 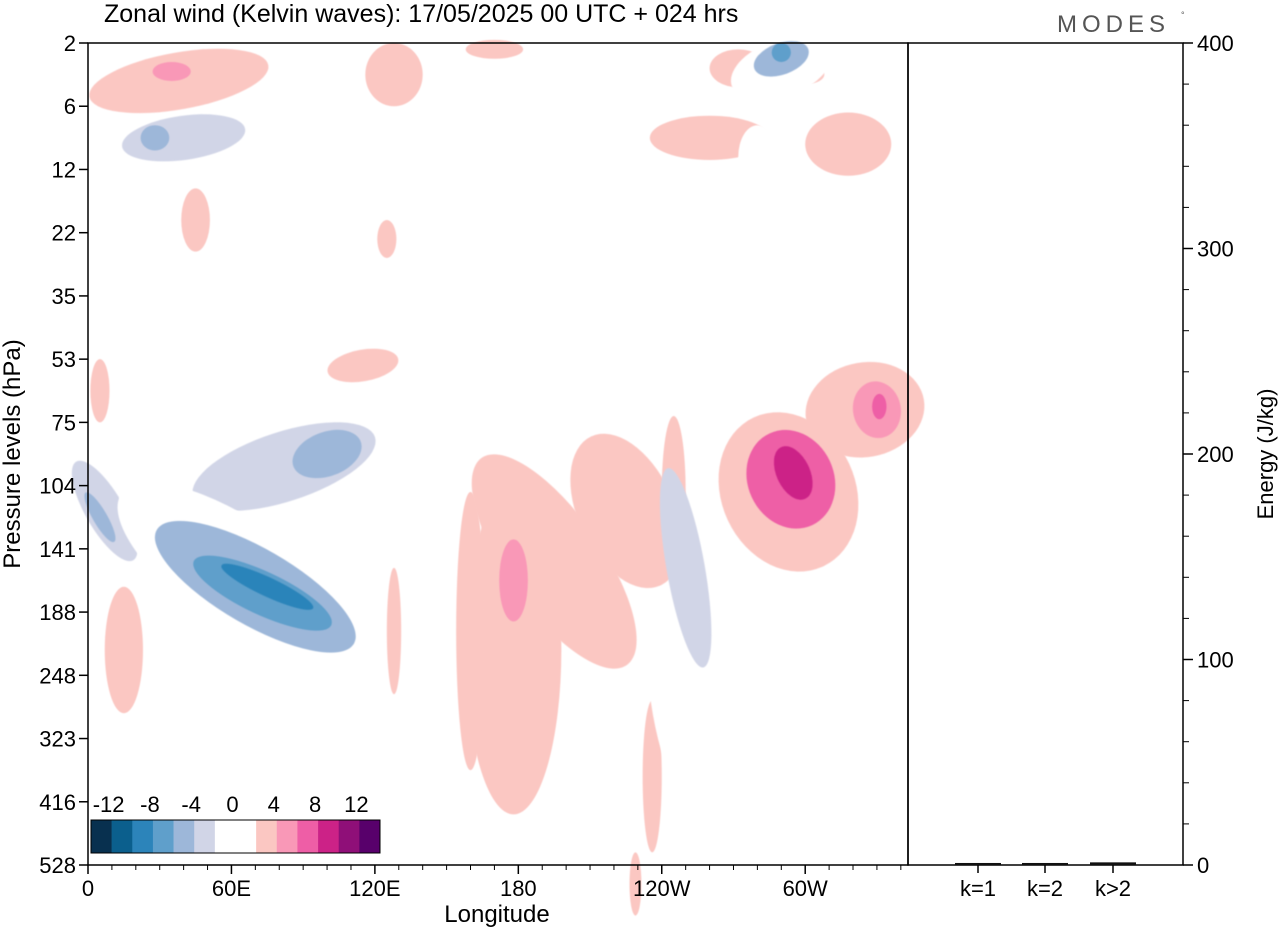 What do you see at coordinates (191, 804) in the screenshot?
I see `colorbar-label: -4` at bounding box center [191, 804].